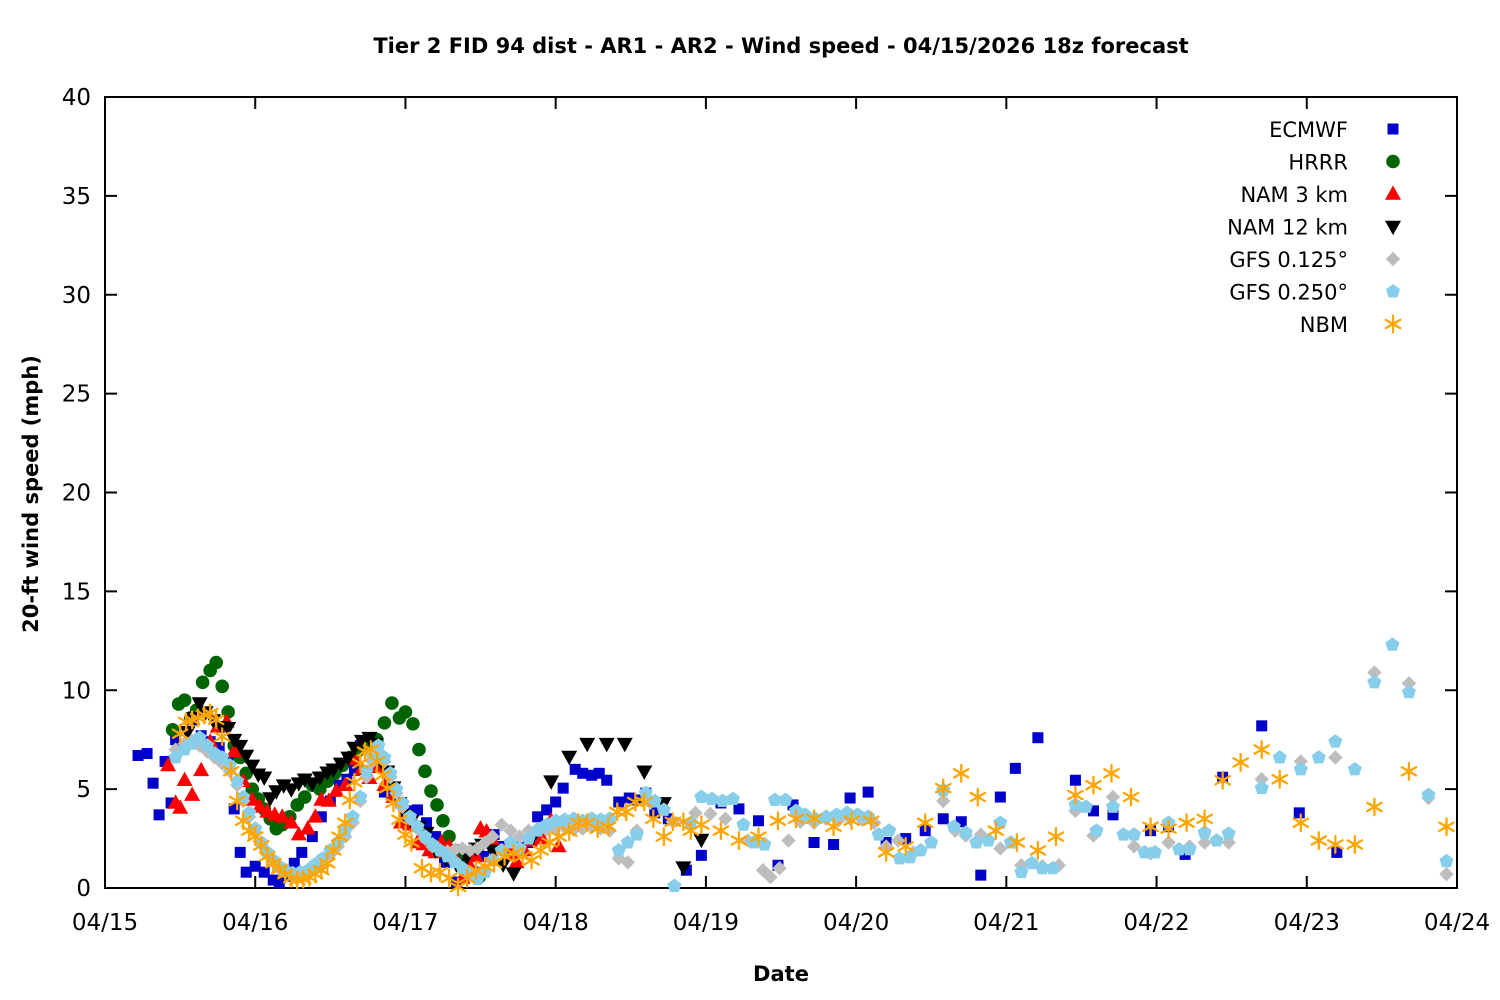  Describe the element at coordinates (1287, 228) in the screenshot. I see `legend-label: NAM 12 km` at that location.